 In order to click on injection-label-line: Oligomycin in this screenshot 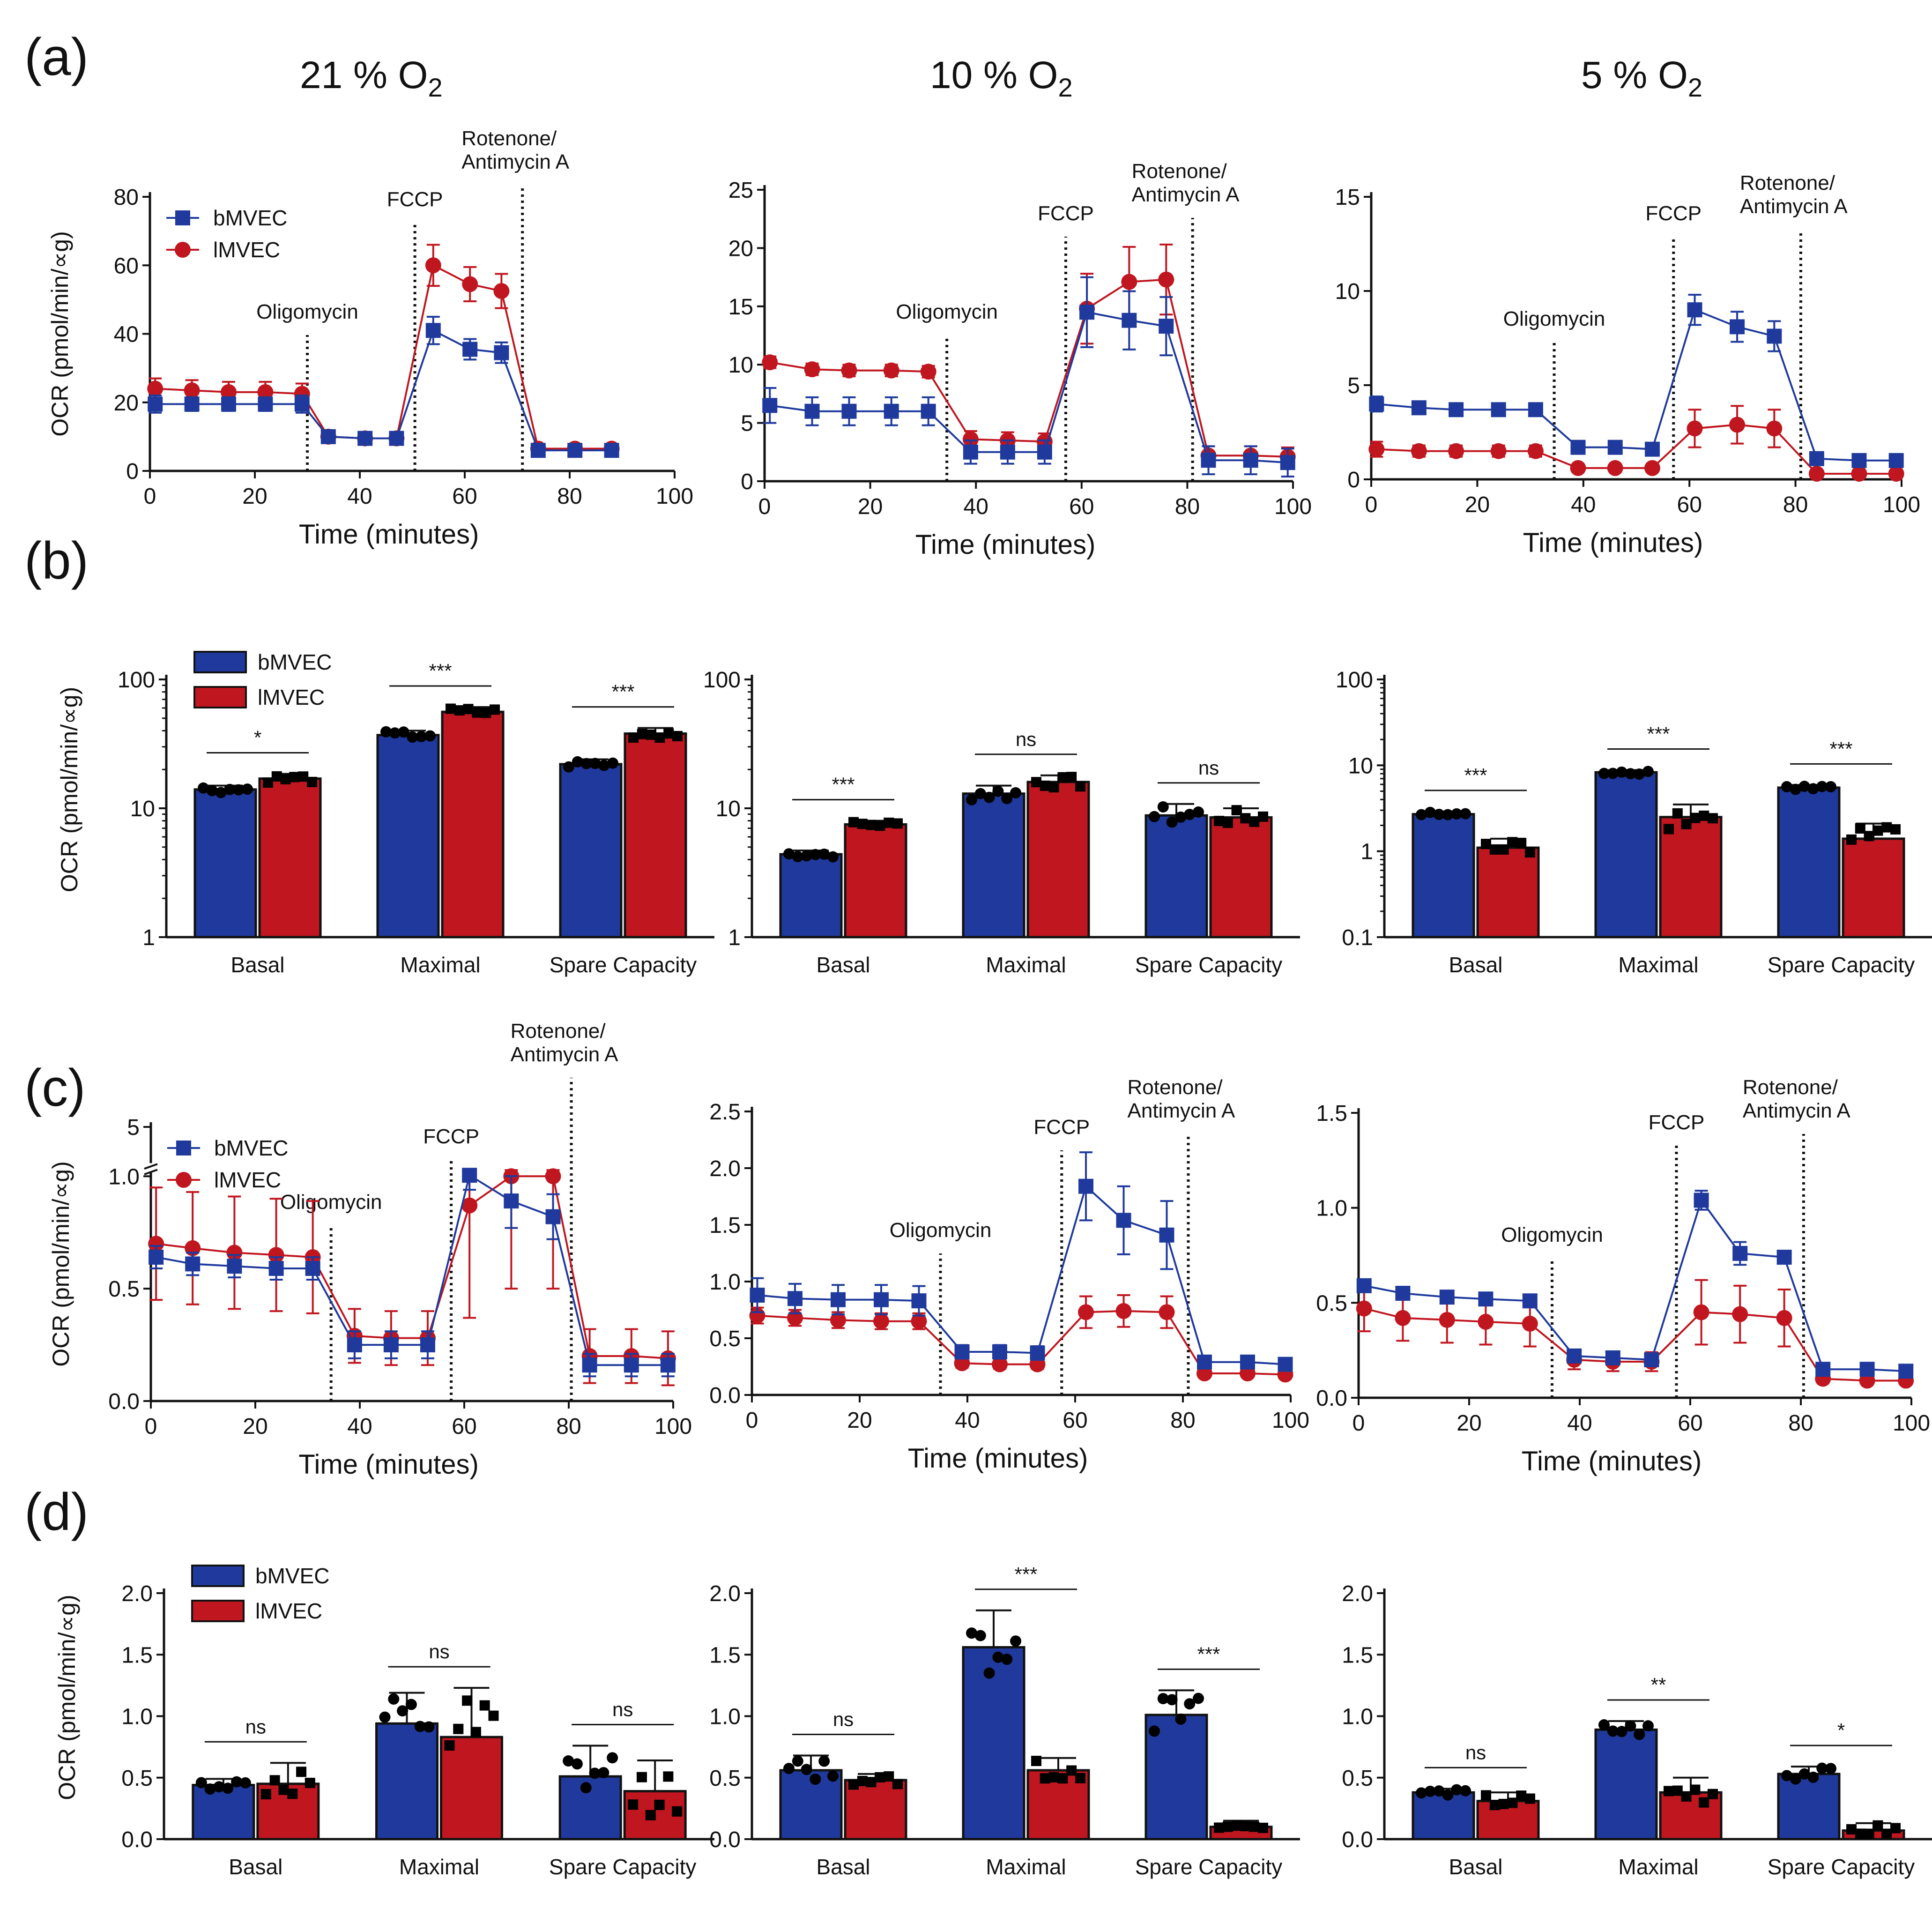, I will do `click(947, 312)`.